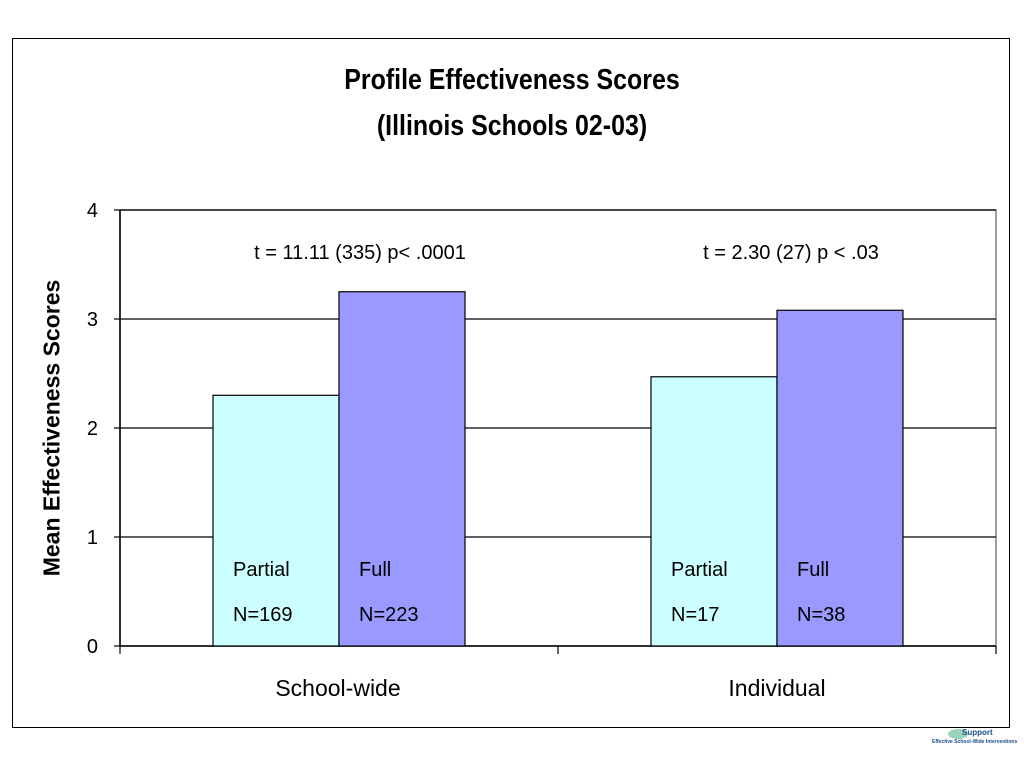 The width and height of the screenshot is (1024, 768). I want to click on logo-swoosh-icon, so click(958, 734).